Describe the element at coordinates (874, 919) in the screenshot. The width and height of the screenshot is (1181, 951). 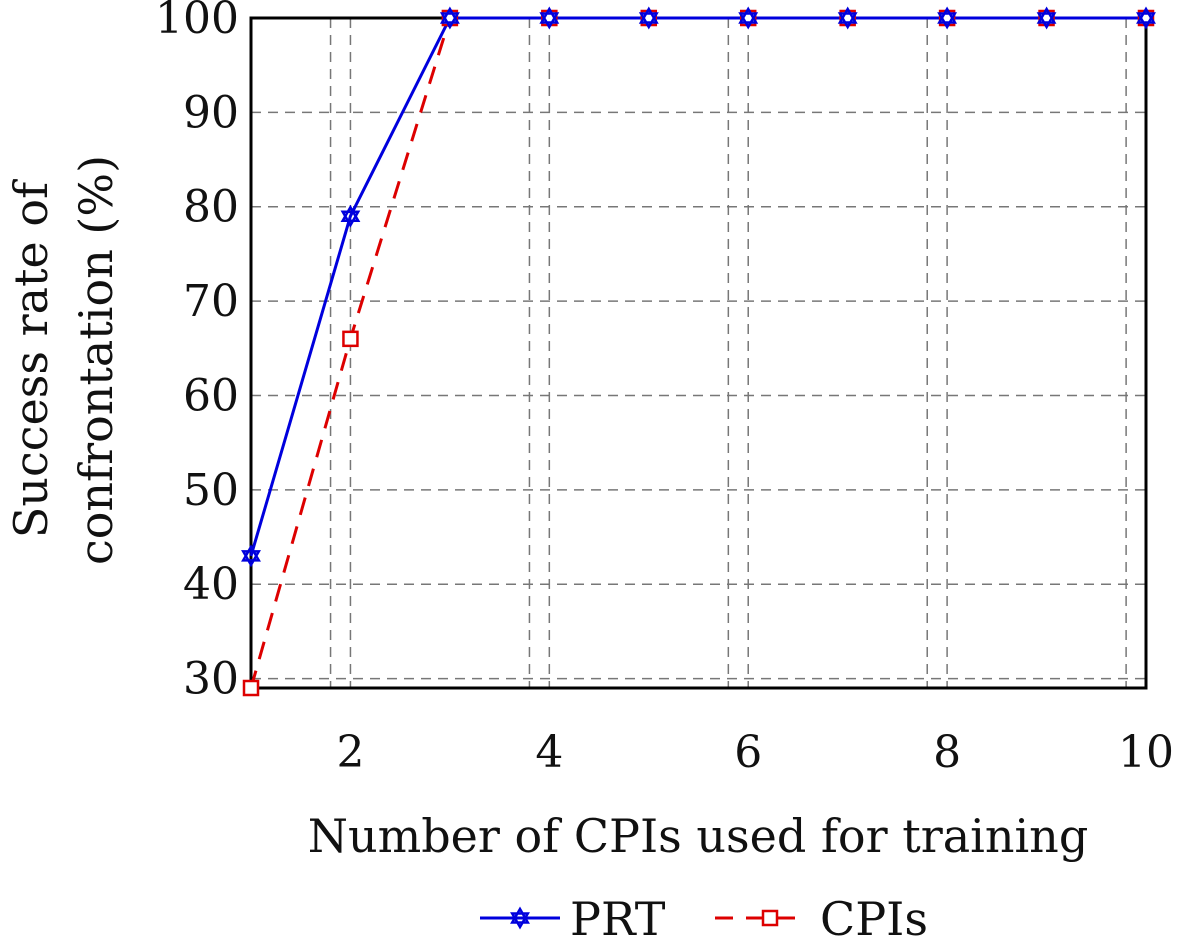
I see `legend-label-cpis: CPIs` at that location.